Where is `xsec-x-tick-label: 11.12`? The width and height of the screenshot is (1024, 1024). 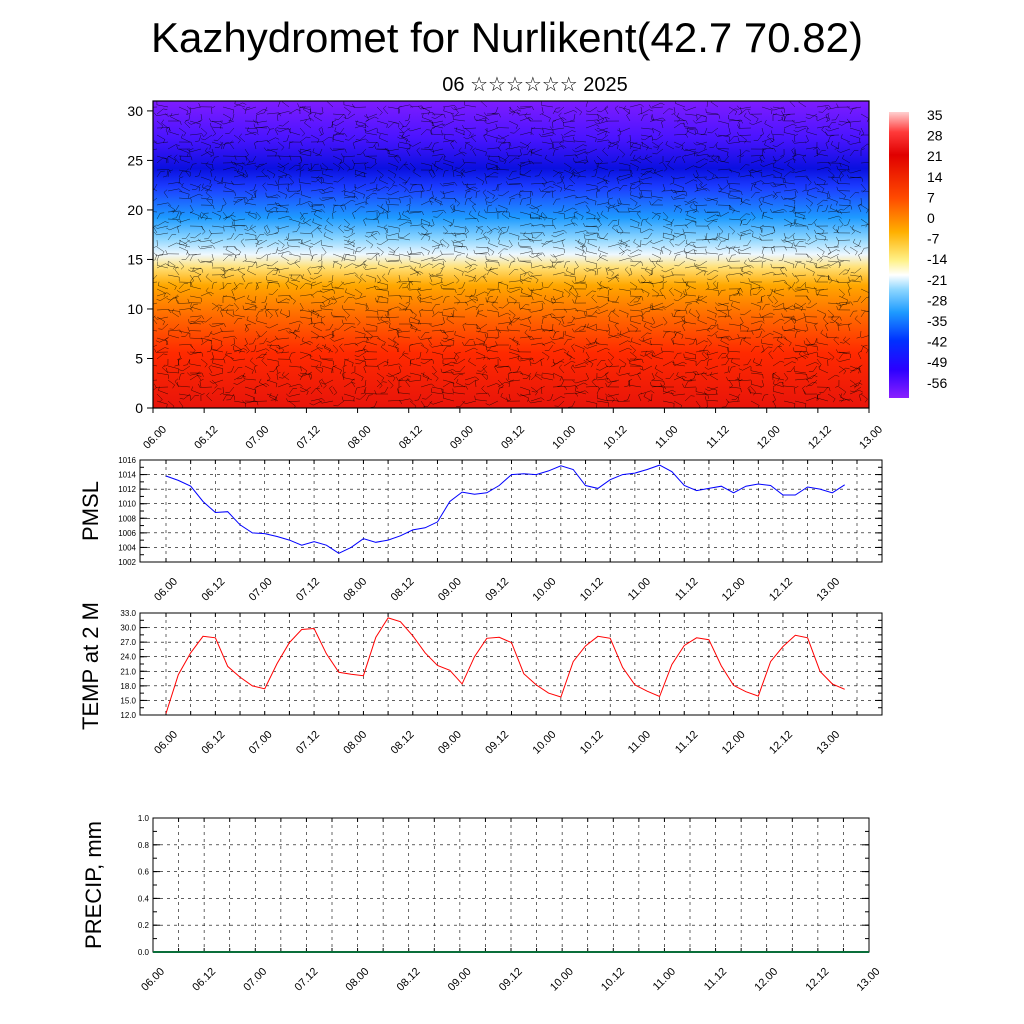
xsec-x-tick-label: 11.12 is located at coordinates (717, 437).